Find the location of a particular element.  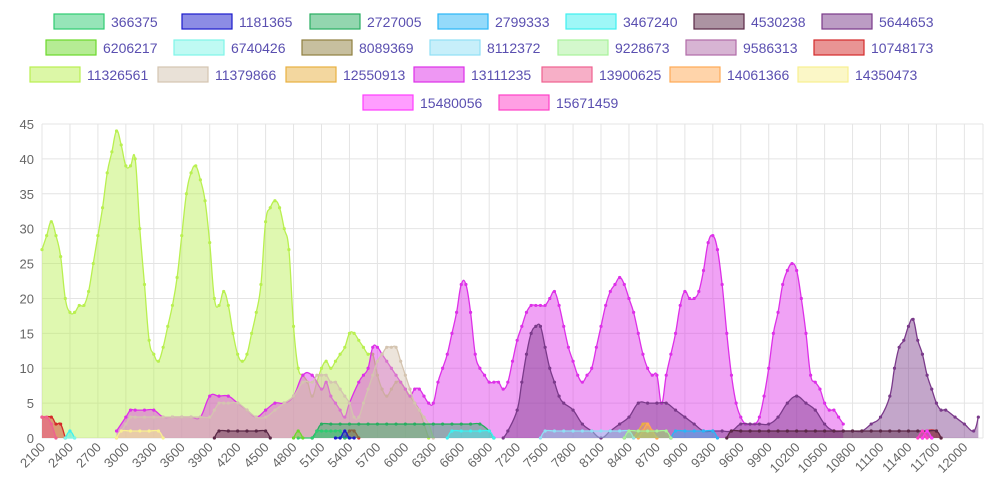

legend-item: 11379866 is located at coordinates (216, 74).